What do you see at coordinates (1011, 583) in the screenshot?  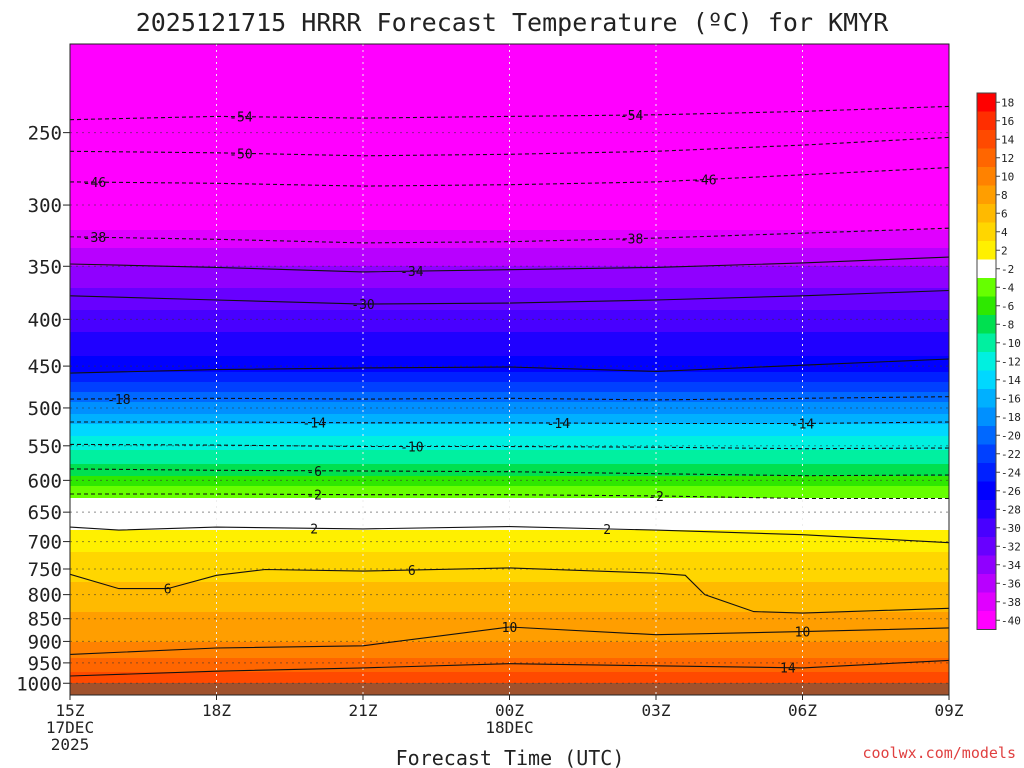 I see `colorbar-tick-label: -36` at bounding box center [1011, 583].